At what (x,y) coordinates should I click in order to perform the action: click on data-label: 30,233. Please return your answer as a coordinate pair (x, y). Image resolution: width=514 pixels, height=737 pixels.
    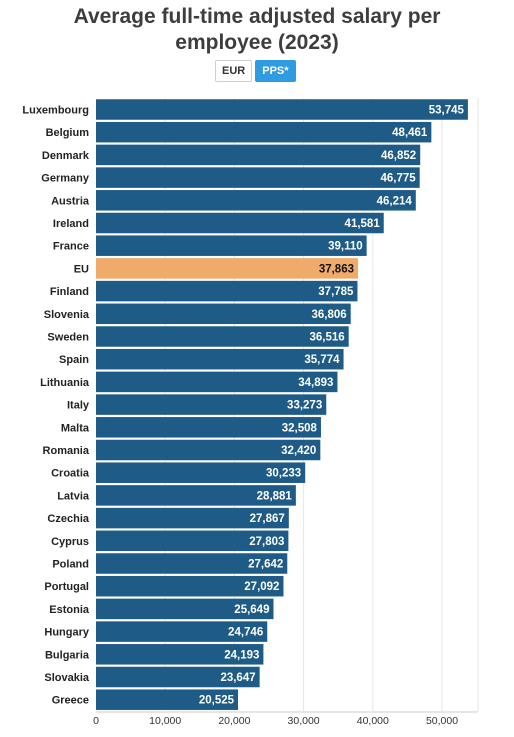
    Looking at the image, I should click on (283, 474).